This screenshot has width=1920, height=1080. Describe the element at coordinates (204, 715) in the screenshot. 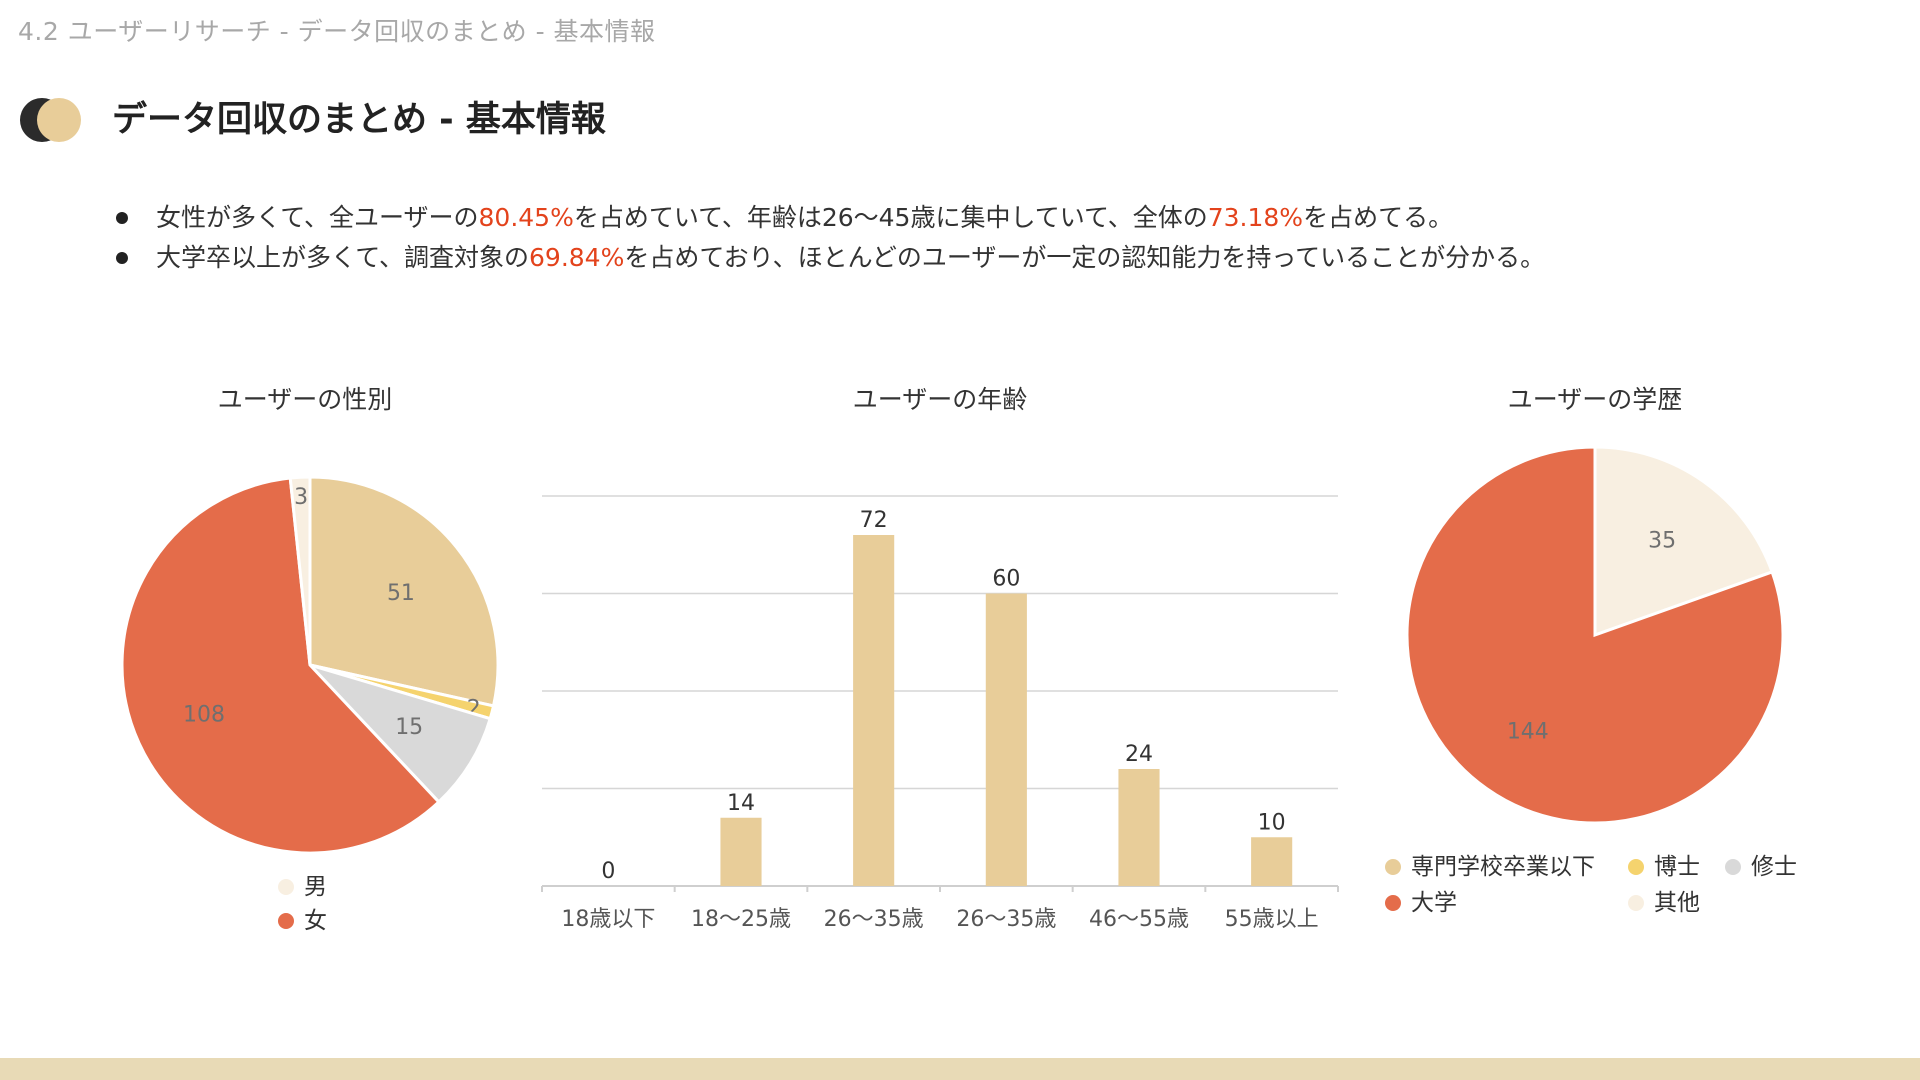

I see `gender-slice-label: 108` at that location.